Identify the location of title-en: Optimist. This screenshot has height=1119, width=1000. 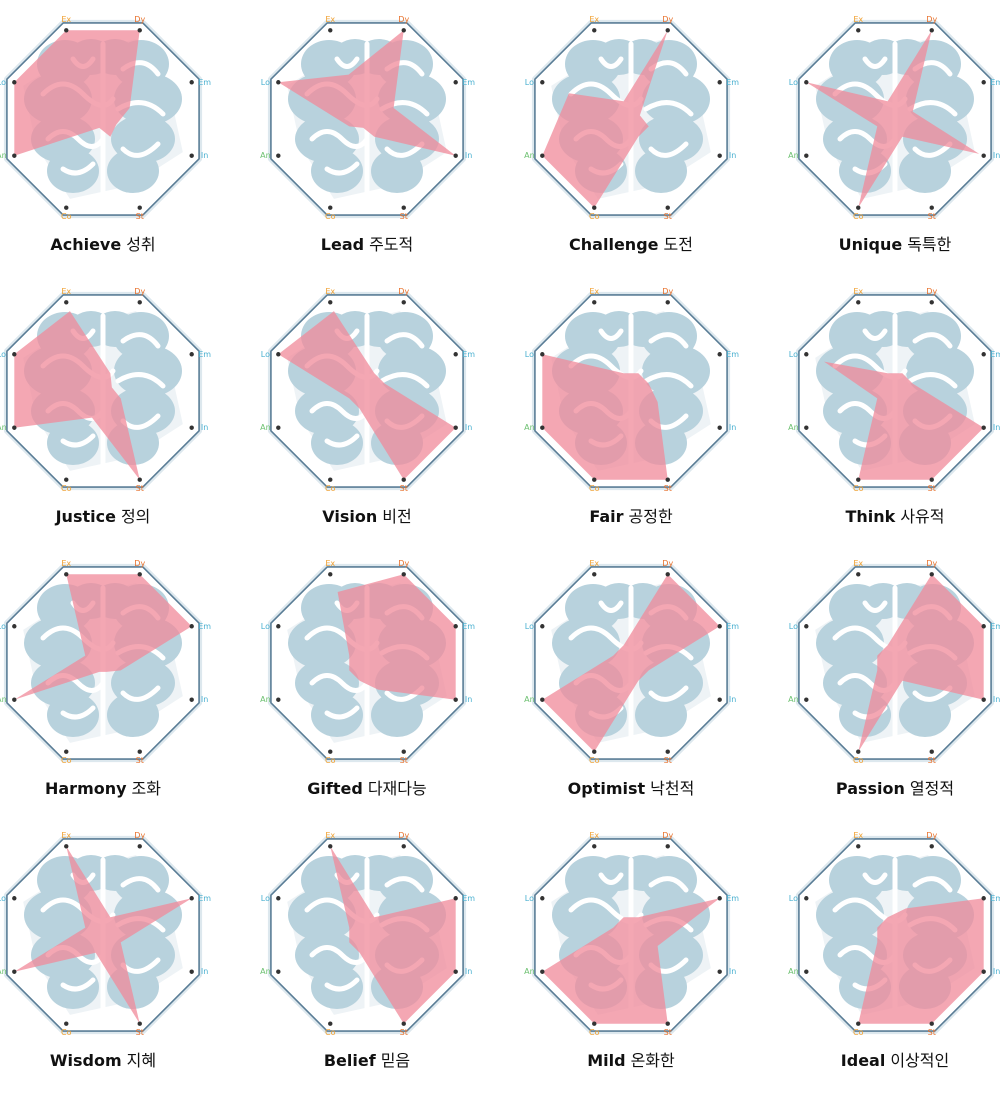
(607, 788).